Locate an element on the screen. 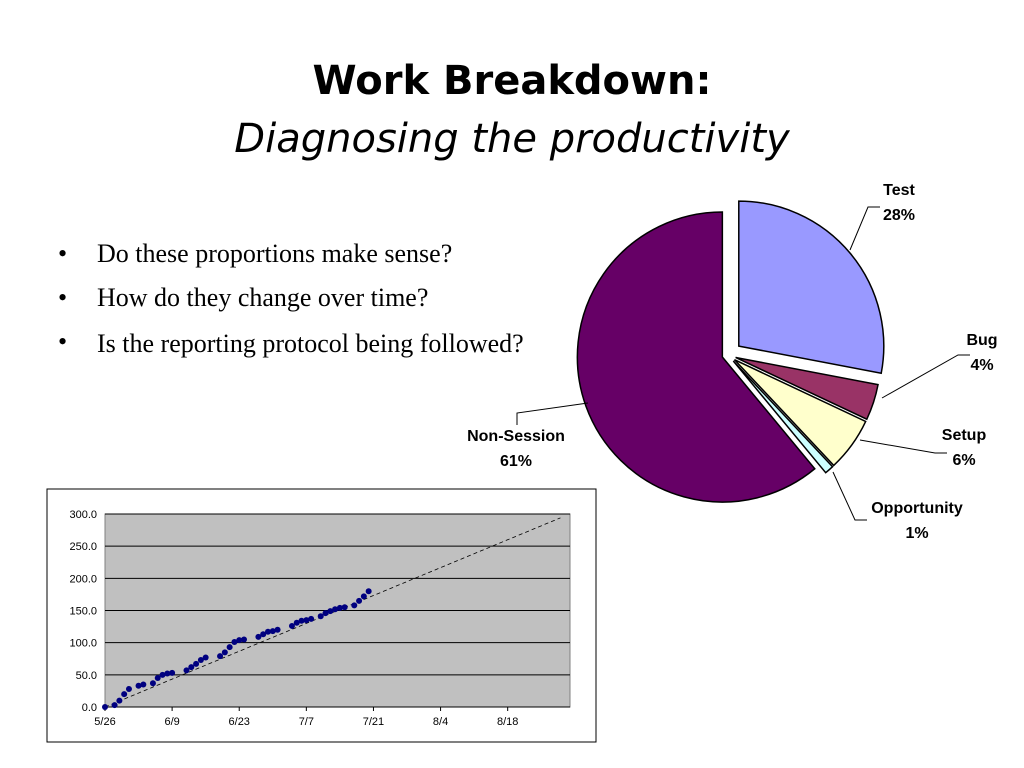 The height and width of the screenshot is (768, 1024). pie-value-label: 61% is located at coordinates (516, 461).